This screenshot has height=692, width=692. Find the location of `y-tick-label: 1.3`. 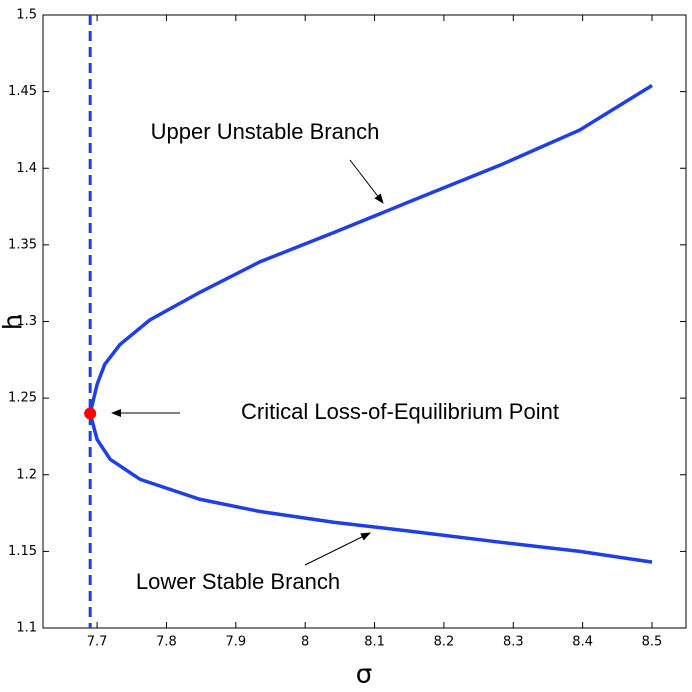

y-tick-label: 1.3 is located at coordinates (26, 321).